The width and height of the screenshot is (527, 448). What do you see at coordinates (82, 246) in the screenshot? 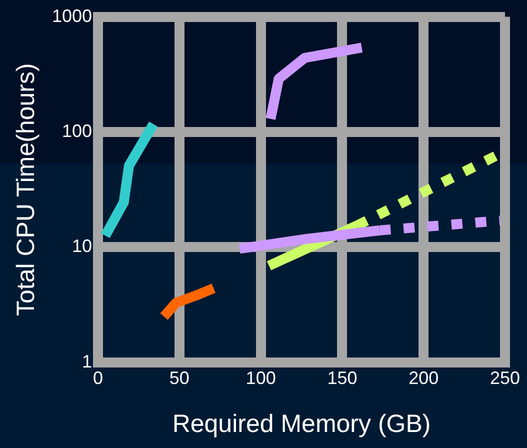
I see `y-tick-label: 10` at bounding box center [82, 246].